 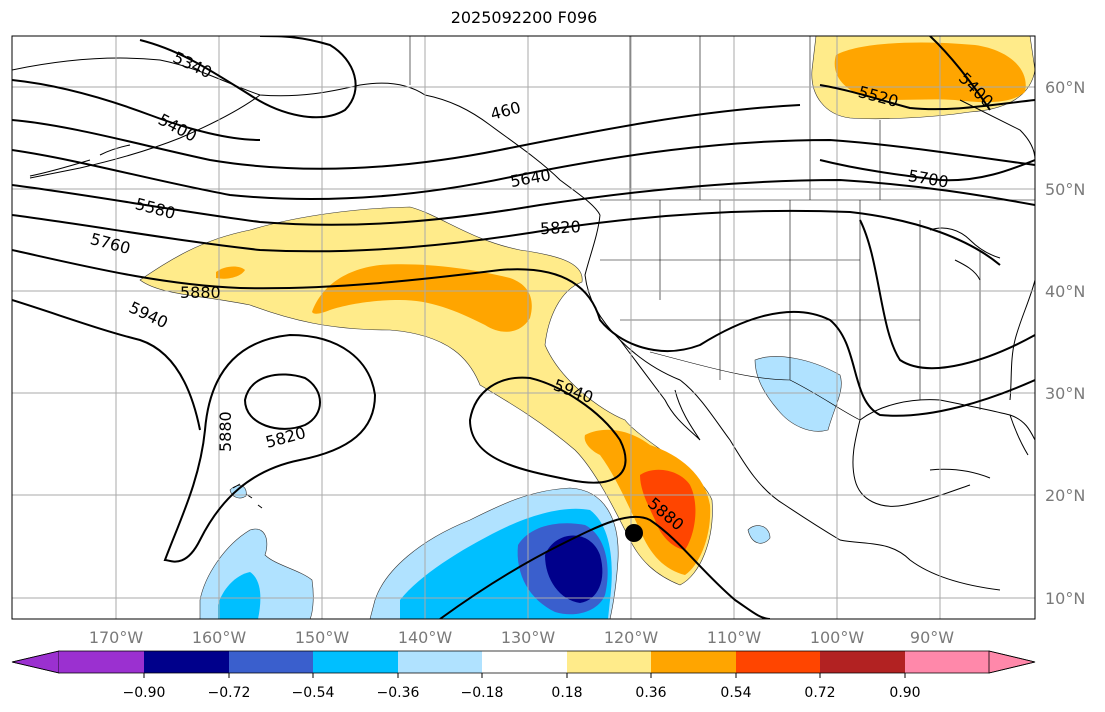 What do you see at coordinates (35, 662) in the screenshot?
I see `colorbar-low-extend` at bounding box center [35, 662].